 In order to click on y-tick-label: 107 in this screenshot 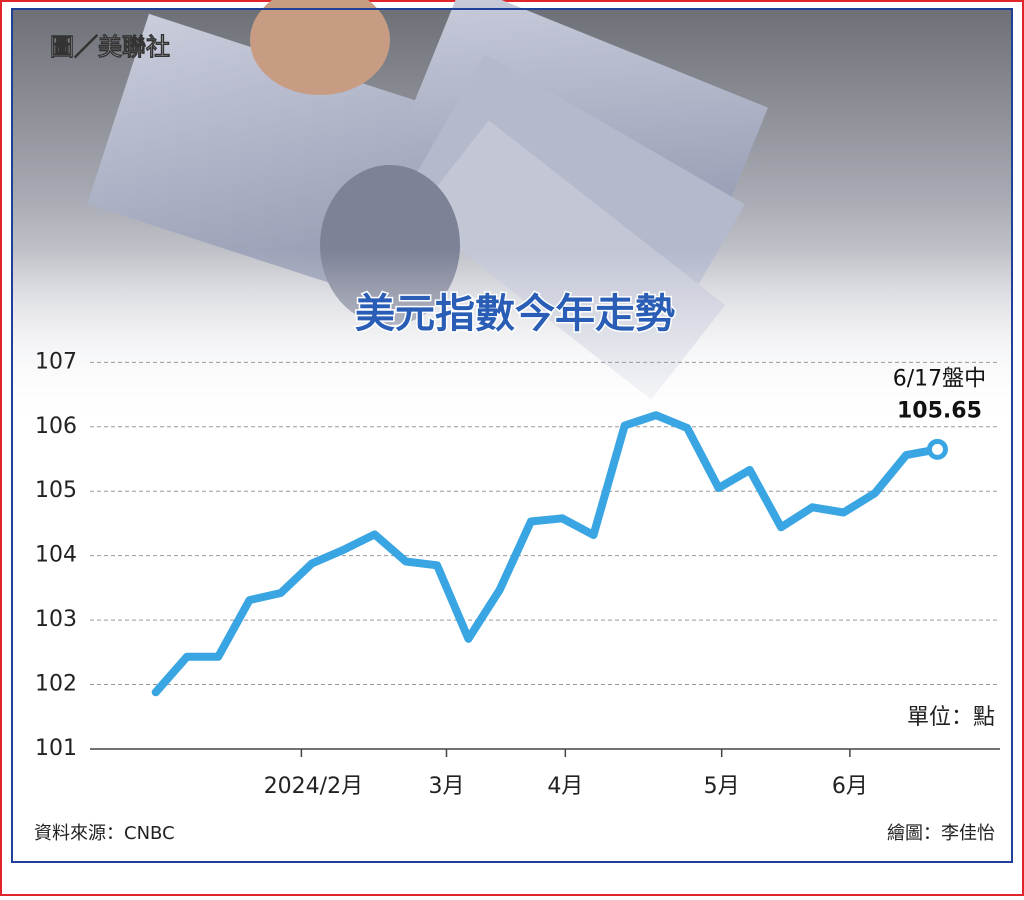, I will do `click(56, 361)`.